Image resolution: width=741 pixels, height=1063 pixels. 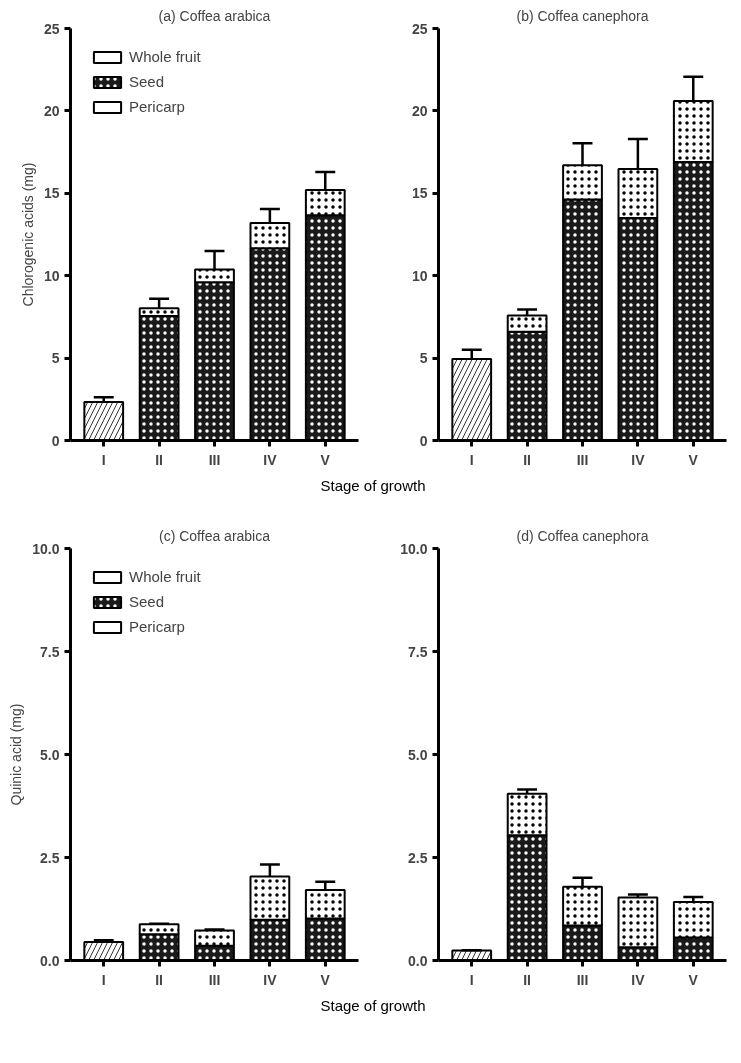 What do you see at coordinates (214, 535) in the screenshot?
I see `chart-title: (c) Coffea arabica` at bounding box center [214, 535].